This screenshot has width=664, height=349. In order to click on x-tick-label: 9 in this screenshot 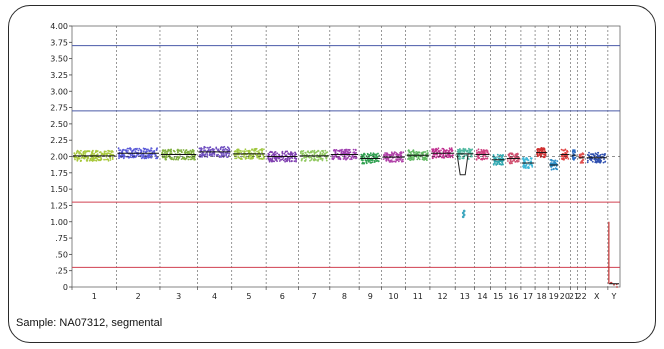, I will do `click(370, 296)`.